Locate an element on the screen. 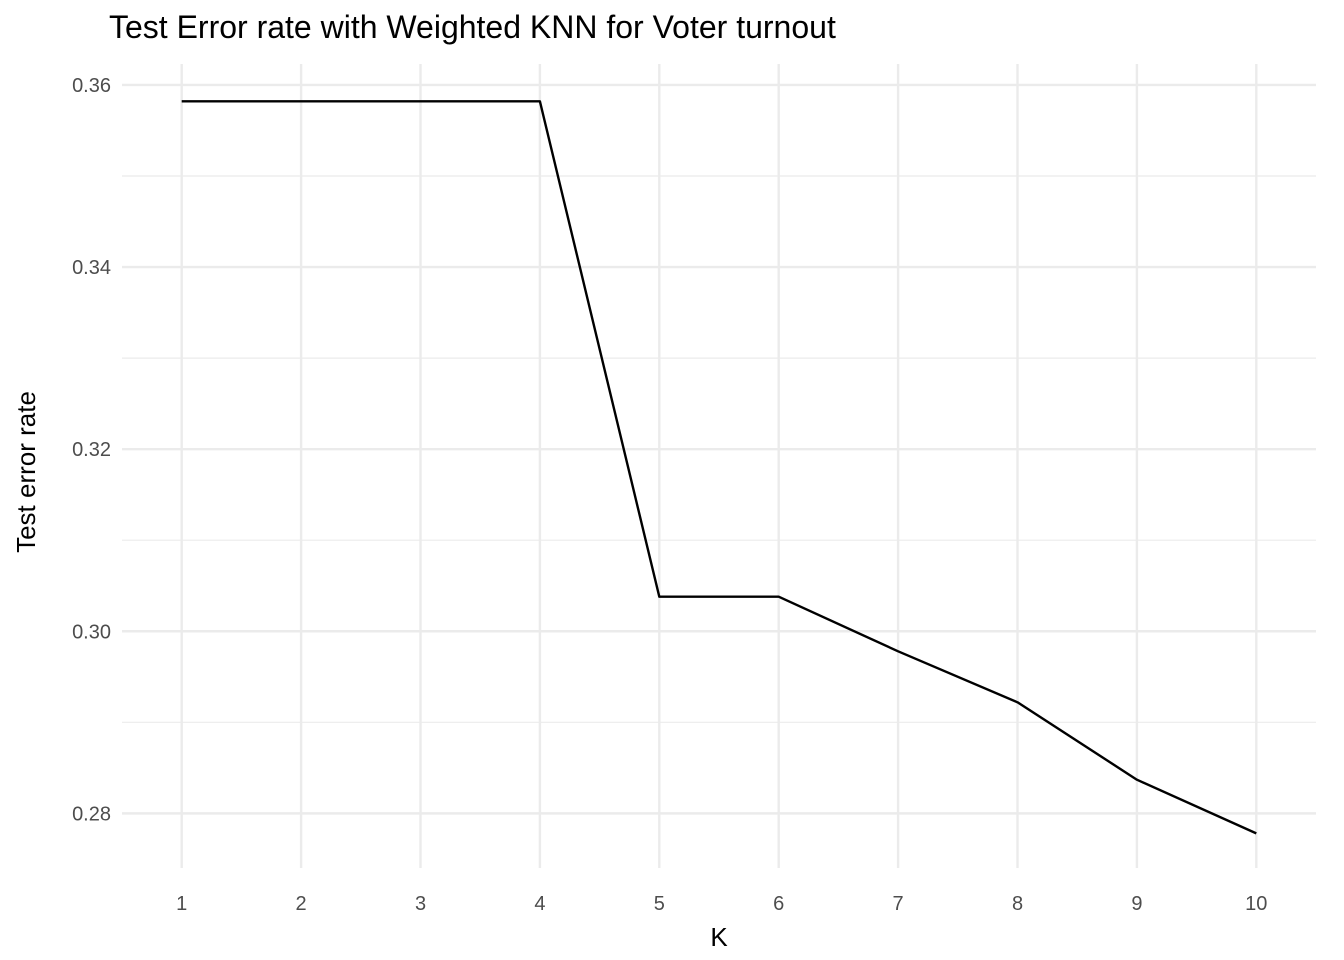  x-tick-label: 1 is located at coordinates (181, 904).